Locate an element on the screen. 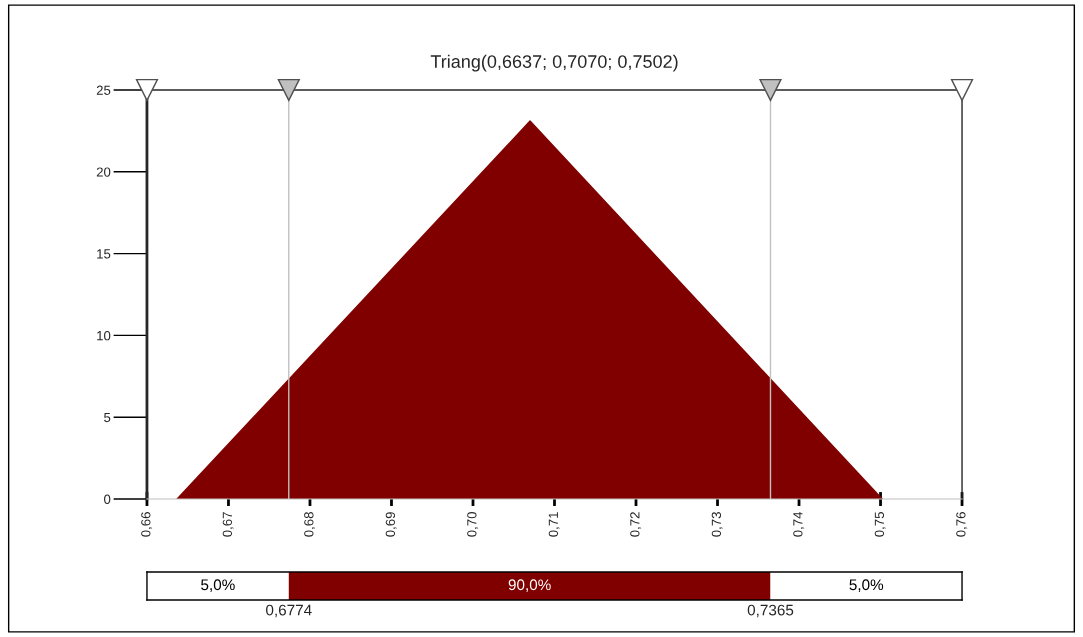  x-tick-label: 0,73 is located at coordinates (717, 524).